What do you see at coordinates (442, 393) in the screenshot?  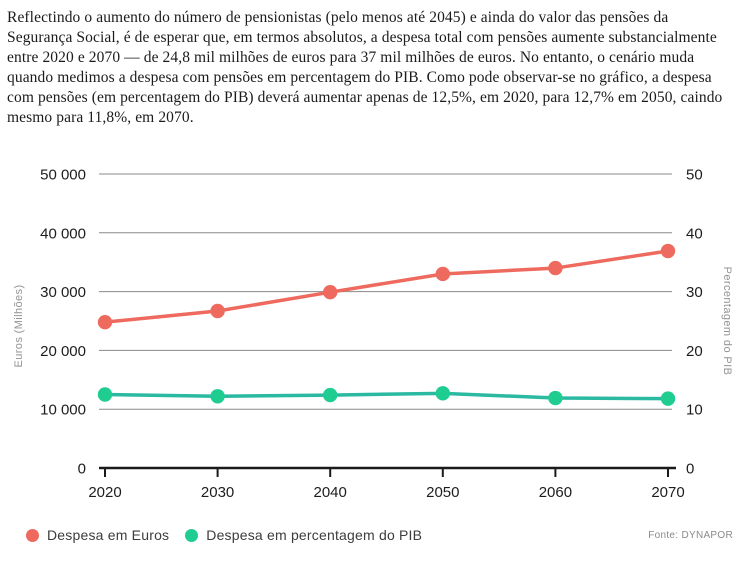 I see `data-point-despesa-em-percentagem-do-pib-2050` at bounding box center [442, 393].